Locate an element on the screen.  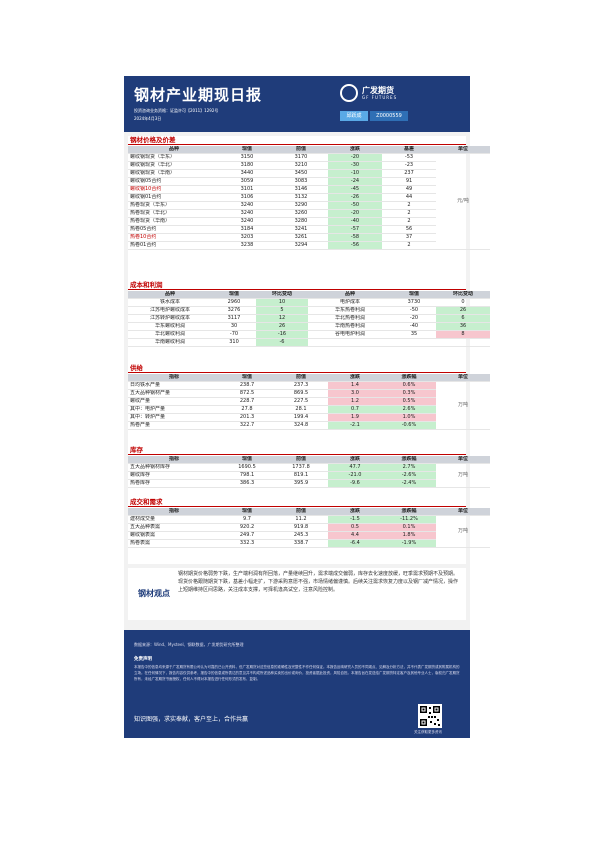
previous-price: 3083 is located at coordinates (301, 181).